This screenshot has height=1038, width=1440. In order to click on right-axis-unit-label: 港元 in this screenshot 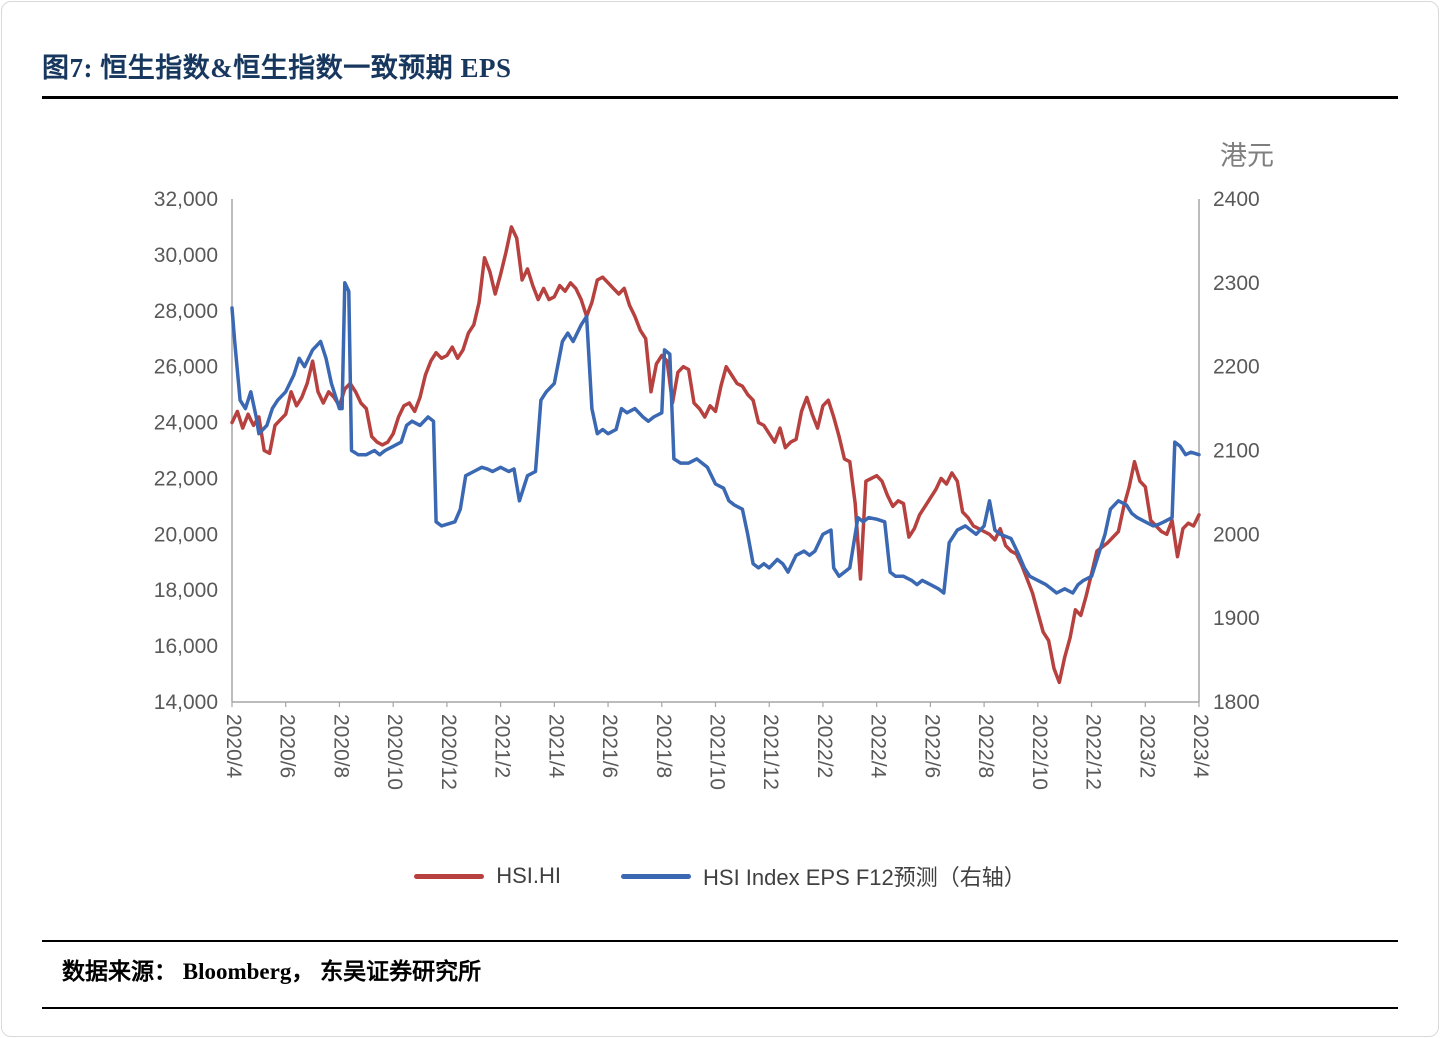, I will do `click(1247, 156)`.